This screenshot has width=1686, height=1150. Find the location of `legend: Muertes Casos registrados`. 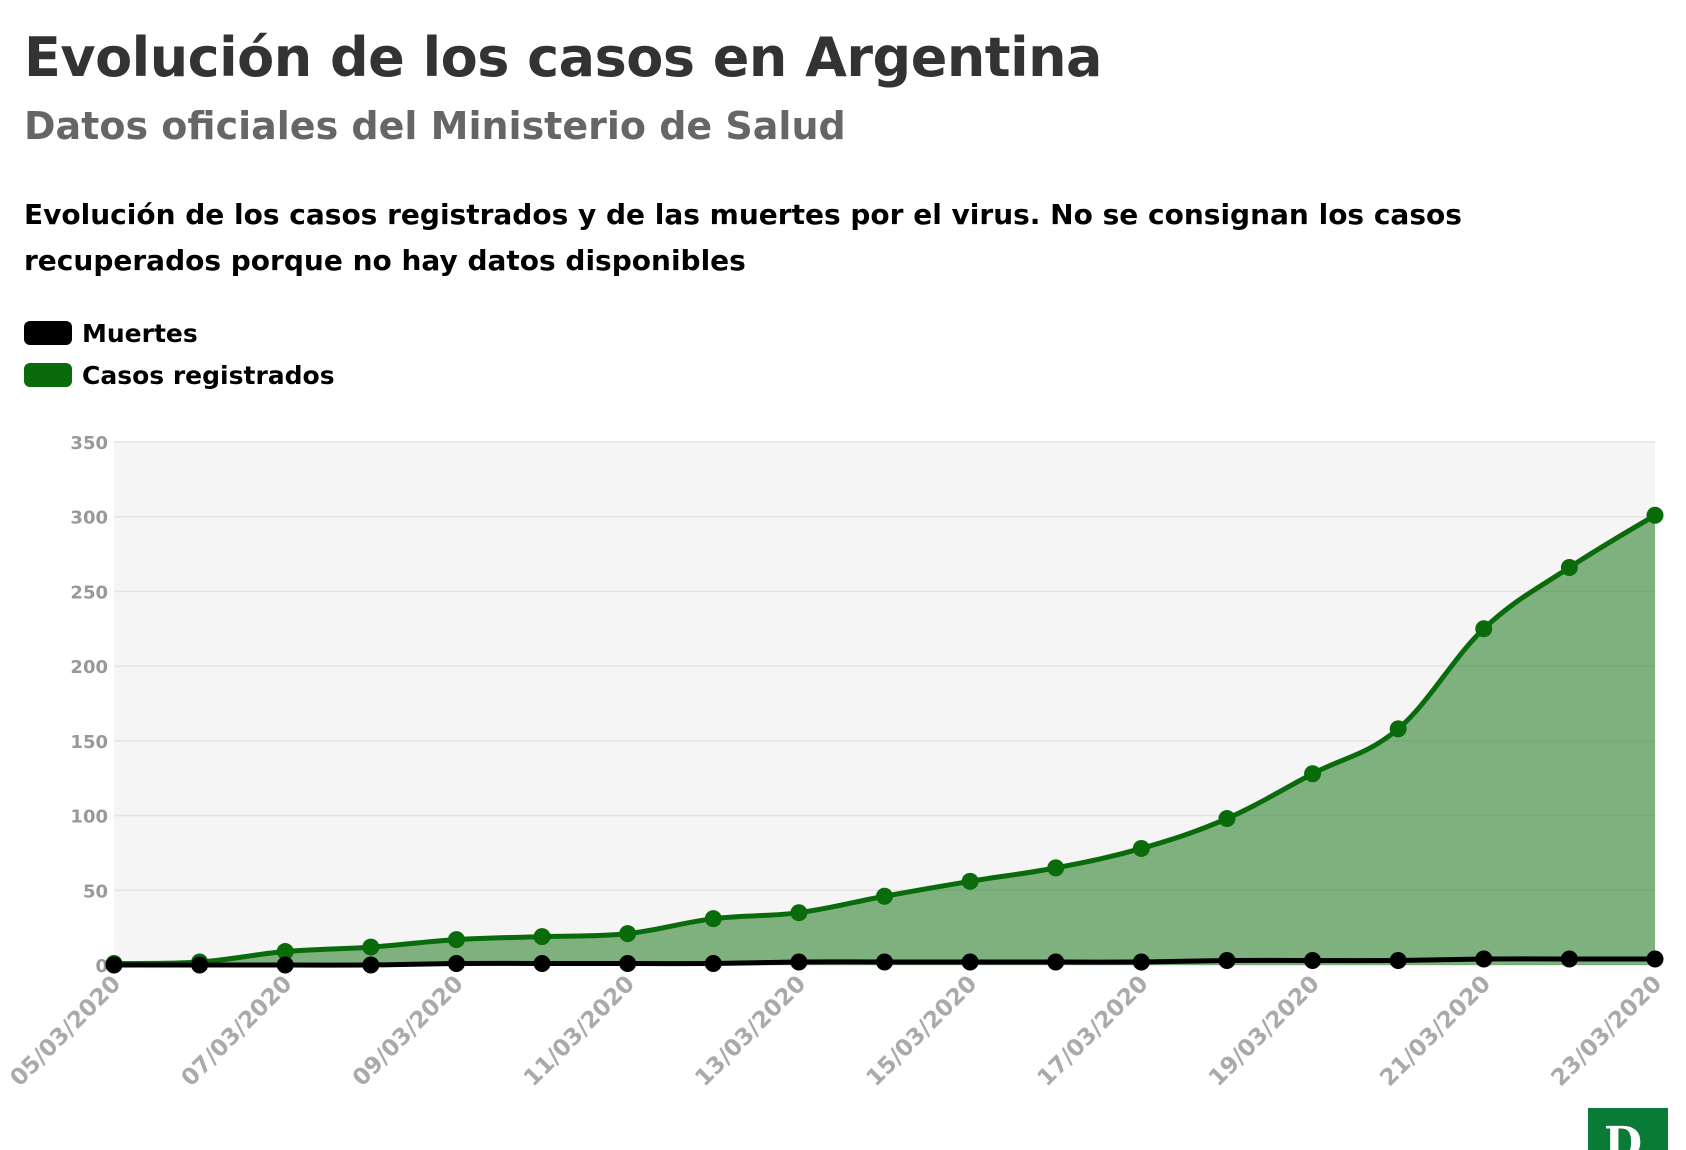

legend: Muertes Casos registrados is located at coordinates (179, 354).